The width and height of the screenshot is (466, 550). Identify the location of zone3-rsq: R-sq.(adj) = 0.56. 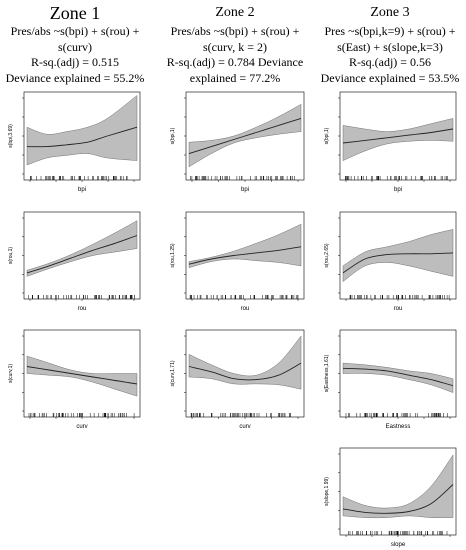
(390, 62).